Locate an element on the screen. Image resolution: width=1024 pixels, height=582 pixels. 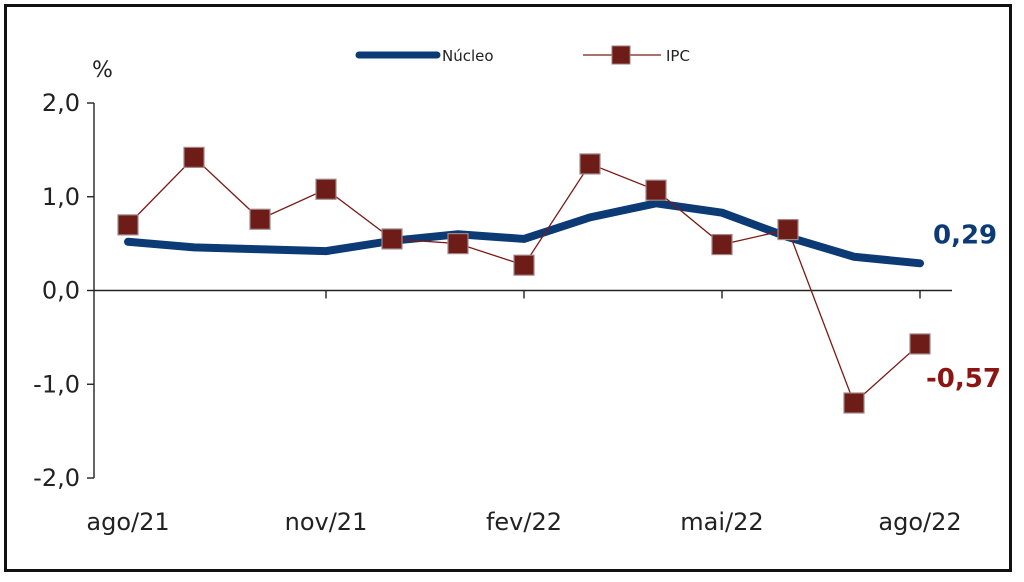
y-tick-label: 1,0 is located at coordinates (61, 197).